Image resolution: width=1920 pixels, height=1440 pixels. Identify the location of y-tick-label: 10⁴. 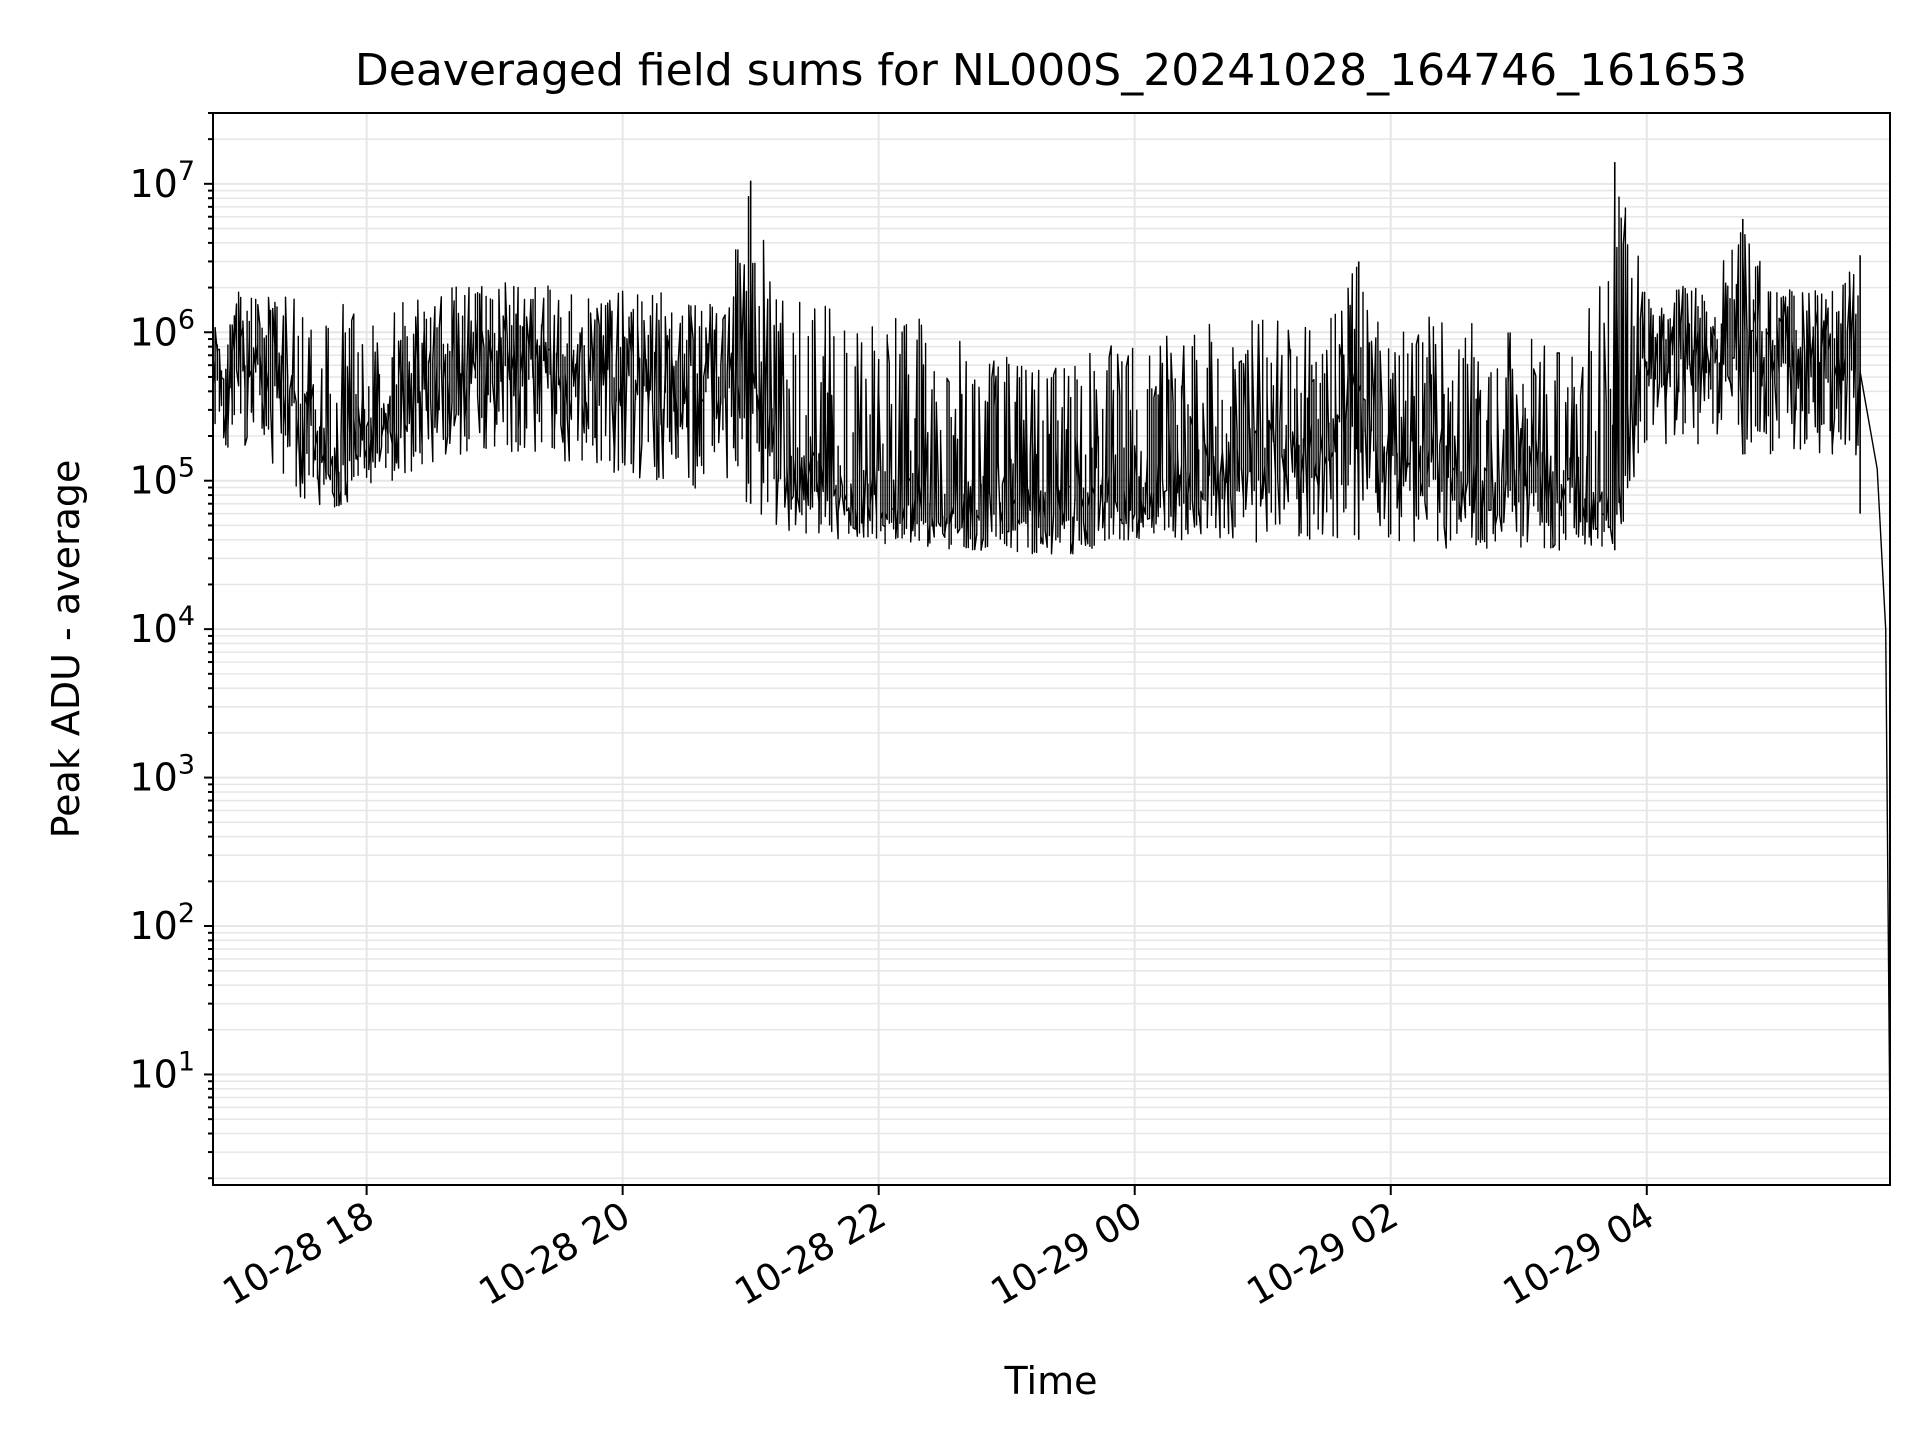
(162, 626).